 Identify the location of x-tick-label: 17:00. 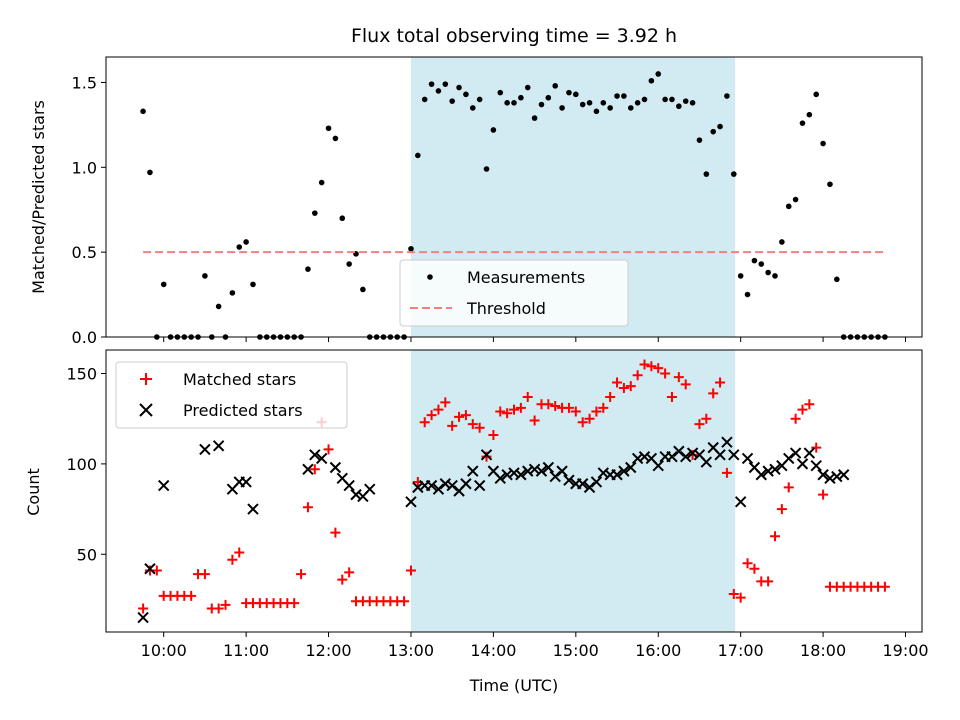
(741, 650).